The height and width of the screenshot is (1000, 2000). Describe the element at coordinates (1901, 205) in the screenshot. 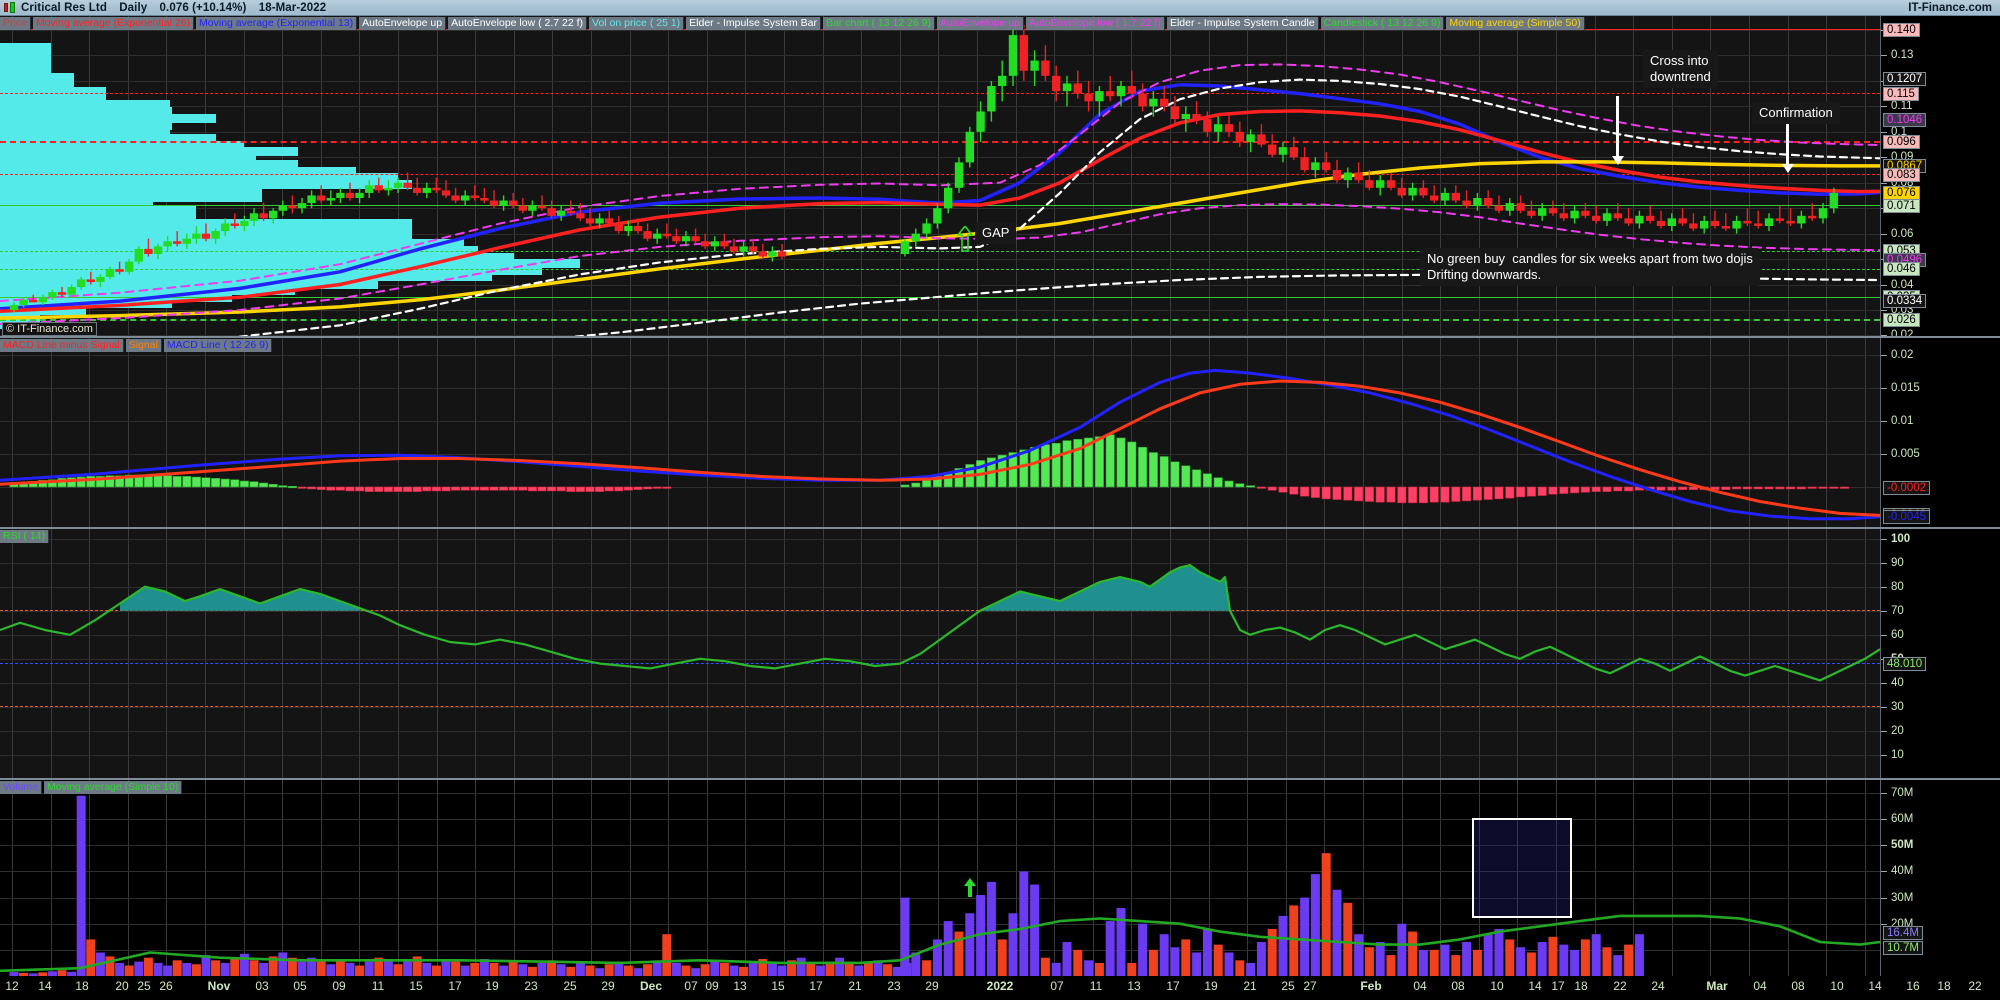

I see `price-axis-marker: 0.071` at that location.